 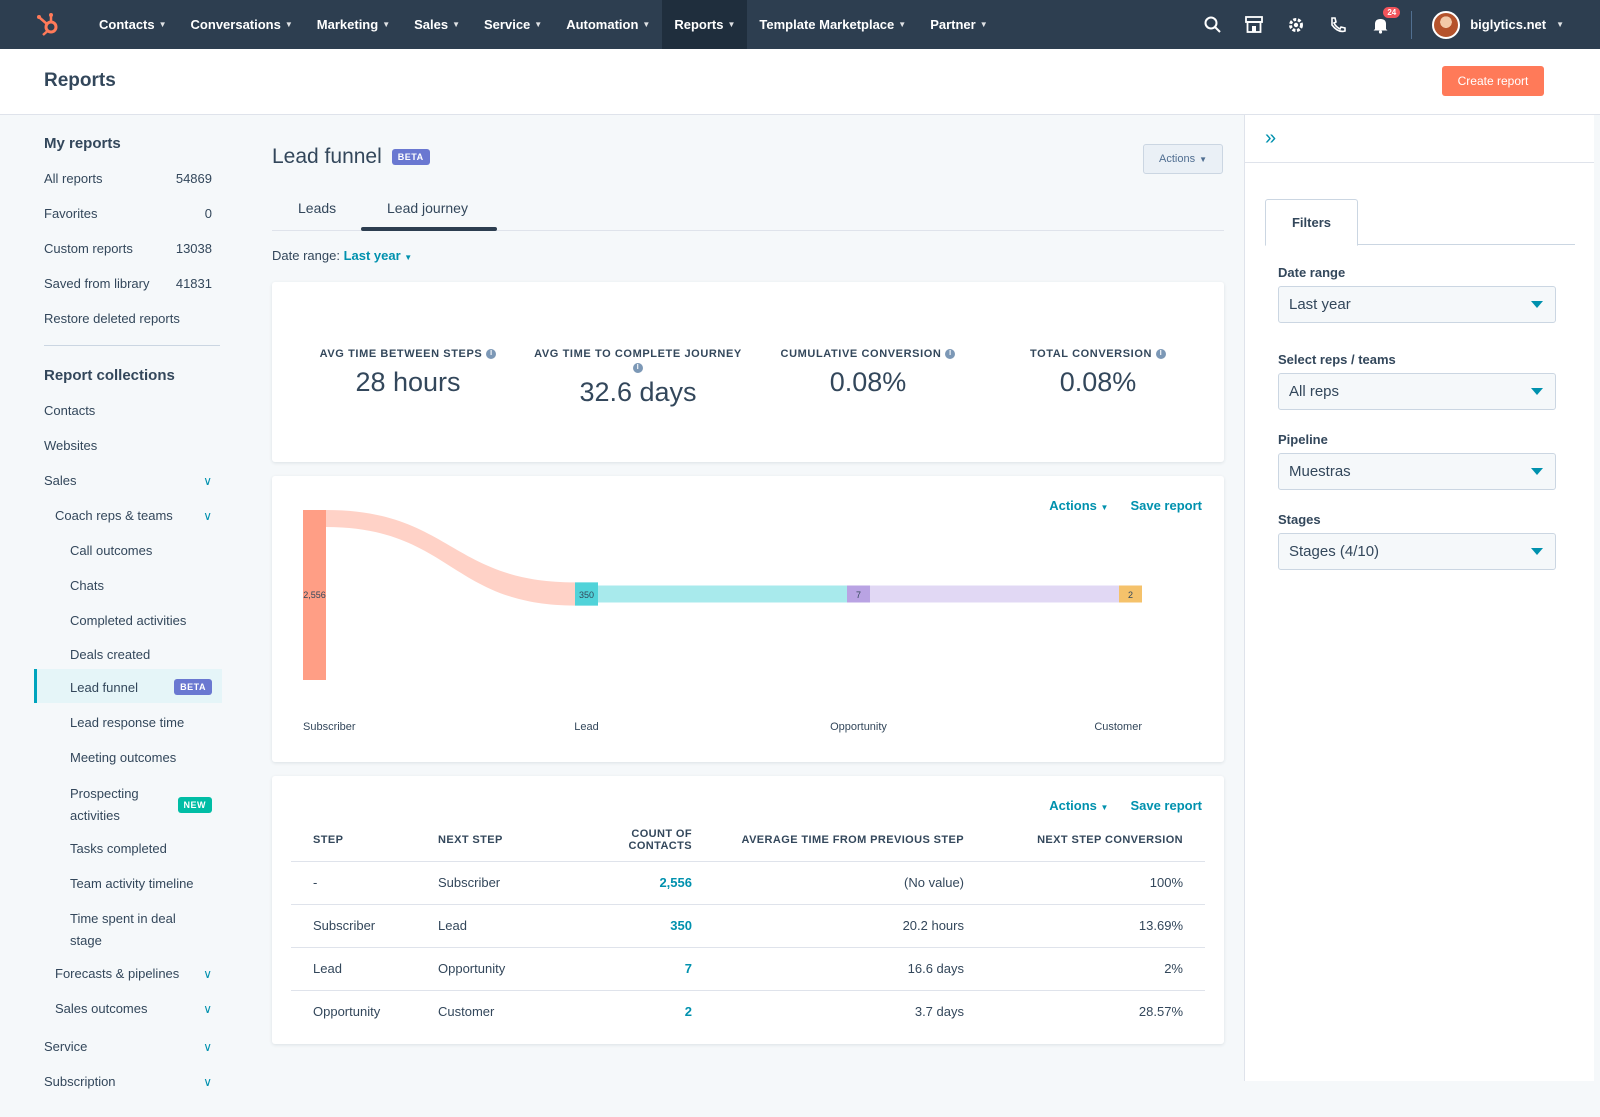 What do you see at coordinates (748, 883) in the screenshot?
I see `table-row: - Subscriber 2,556 (No value) 100%` at bounding box center [748, 883].